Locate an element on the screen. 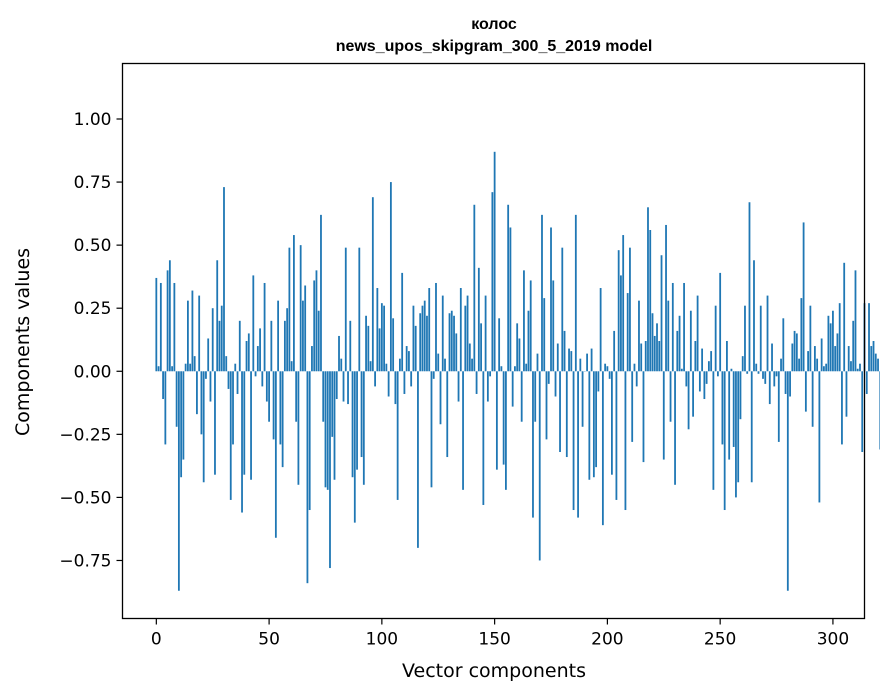 This screenshot has height=696, width=880. y-tick-label: 0.50 is located at coordinates (93, 246).